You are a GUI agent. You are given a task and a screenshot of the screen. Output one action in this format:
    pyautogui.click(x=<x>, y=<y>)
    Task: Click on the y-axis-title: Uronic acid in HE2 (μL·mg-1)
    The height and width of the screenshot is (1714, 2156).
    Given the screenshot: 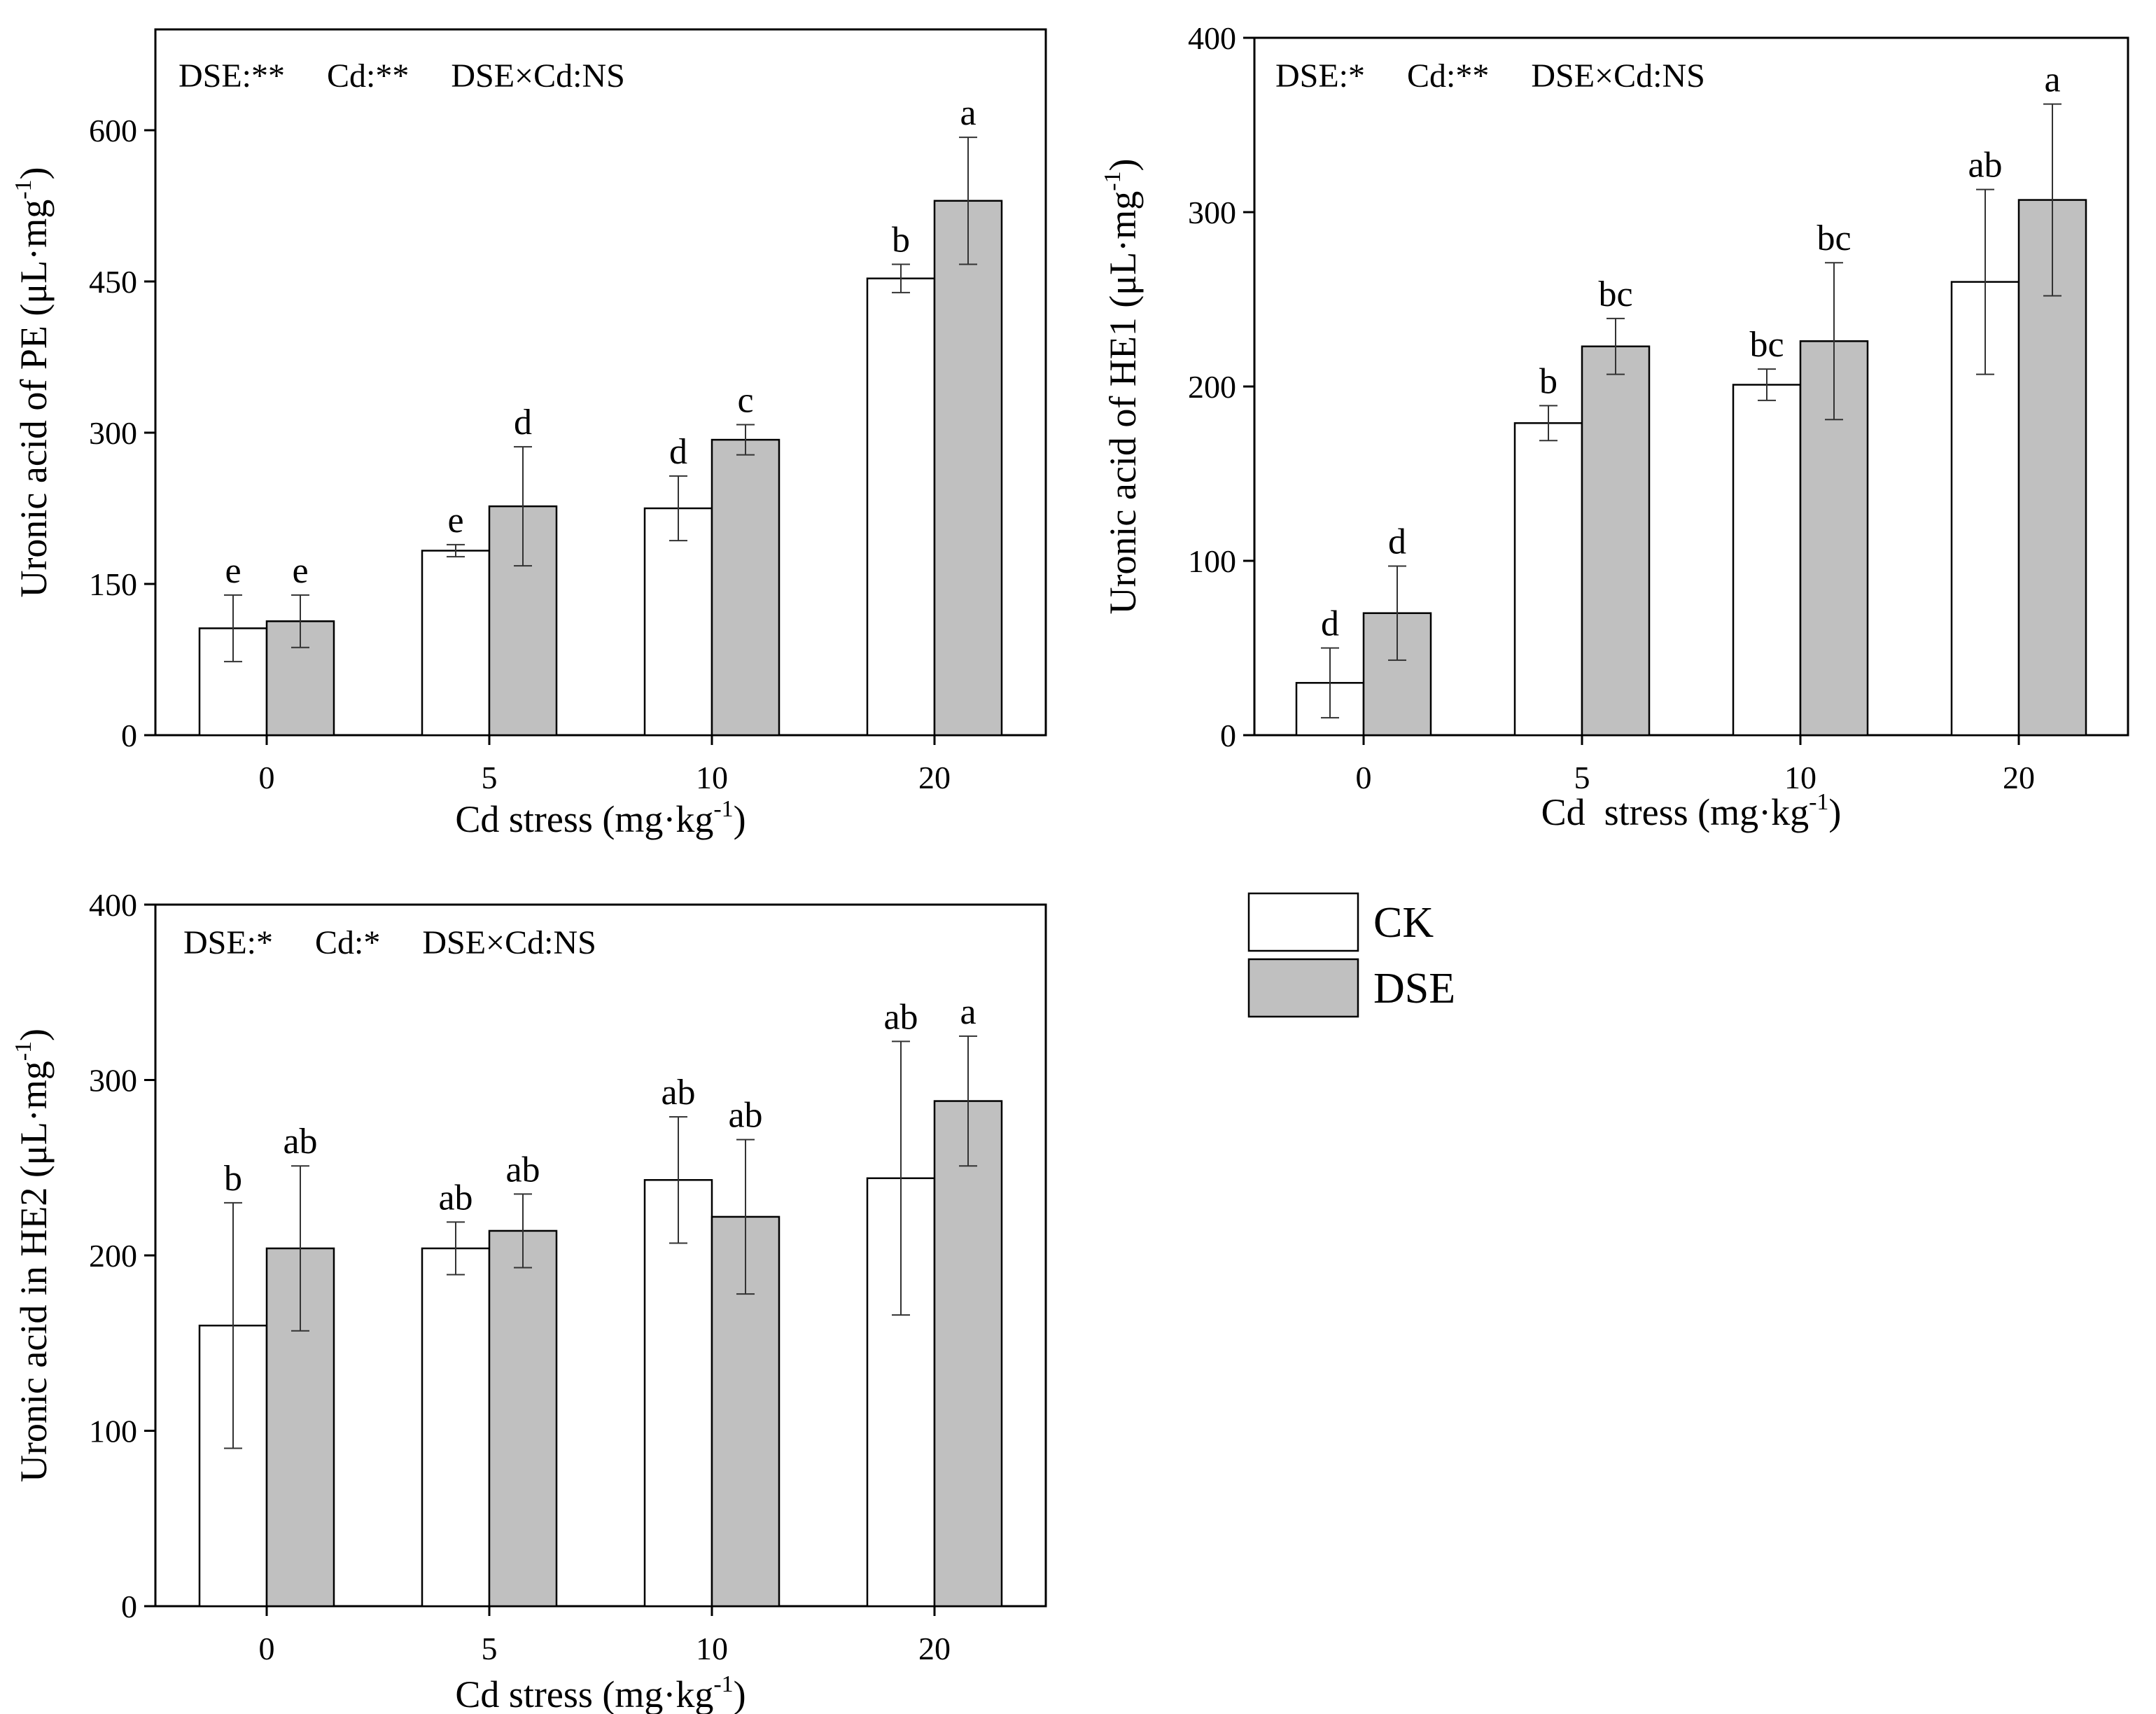 What is the action you would take?
    pyautogui.click(x=32, y=1255)
    